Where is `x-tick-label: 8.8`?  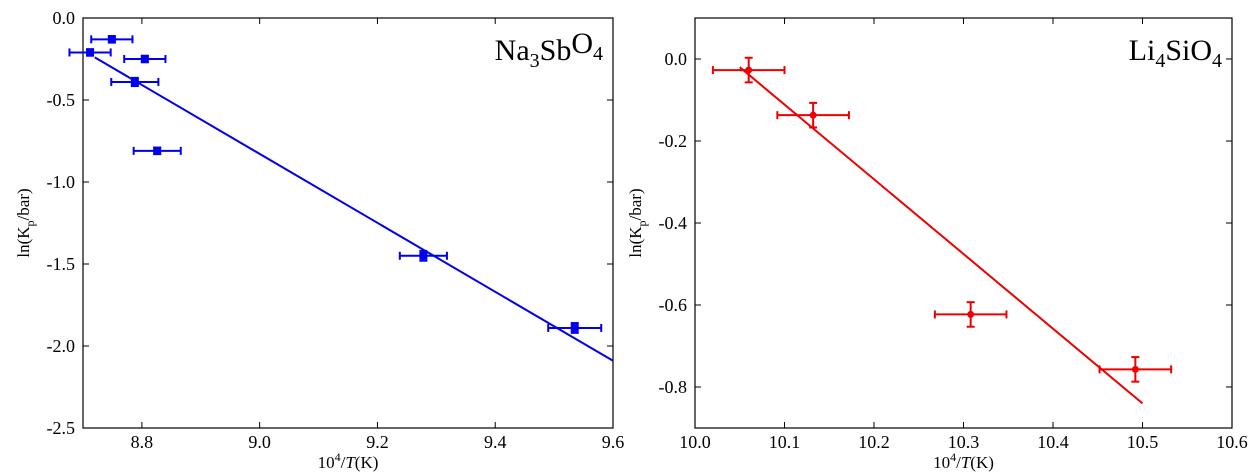
x-tick-label: 8.8 is located at coordinates (142, 442).